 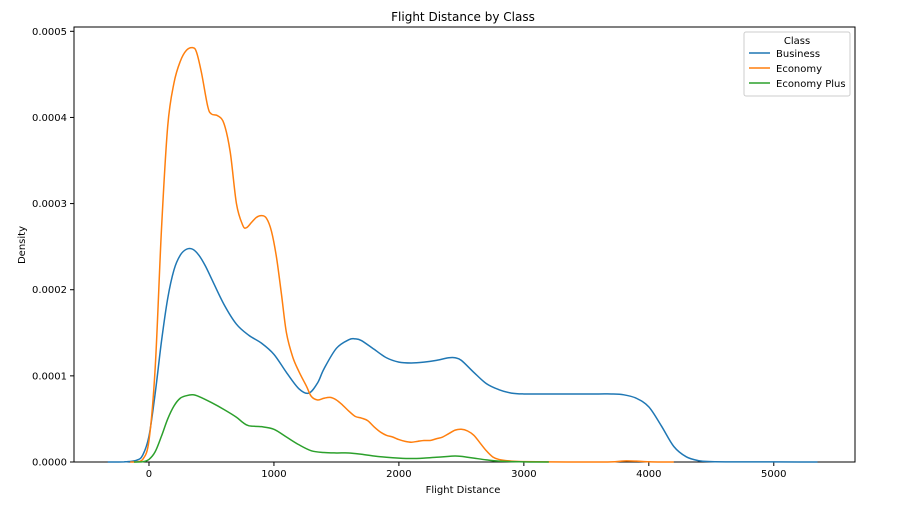 I want to click on y-tick-label: 0.0002, so click(x=49, y=290).